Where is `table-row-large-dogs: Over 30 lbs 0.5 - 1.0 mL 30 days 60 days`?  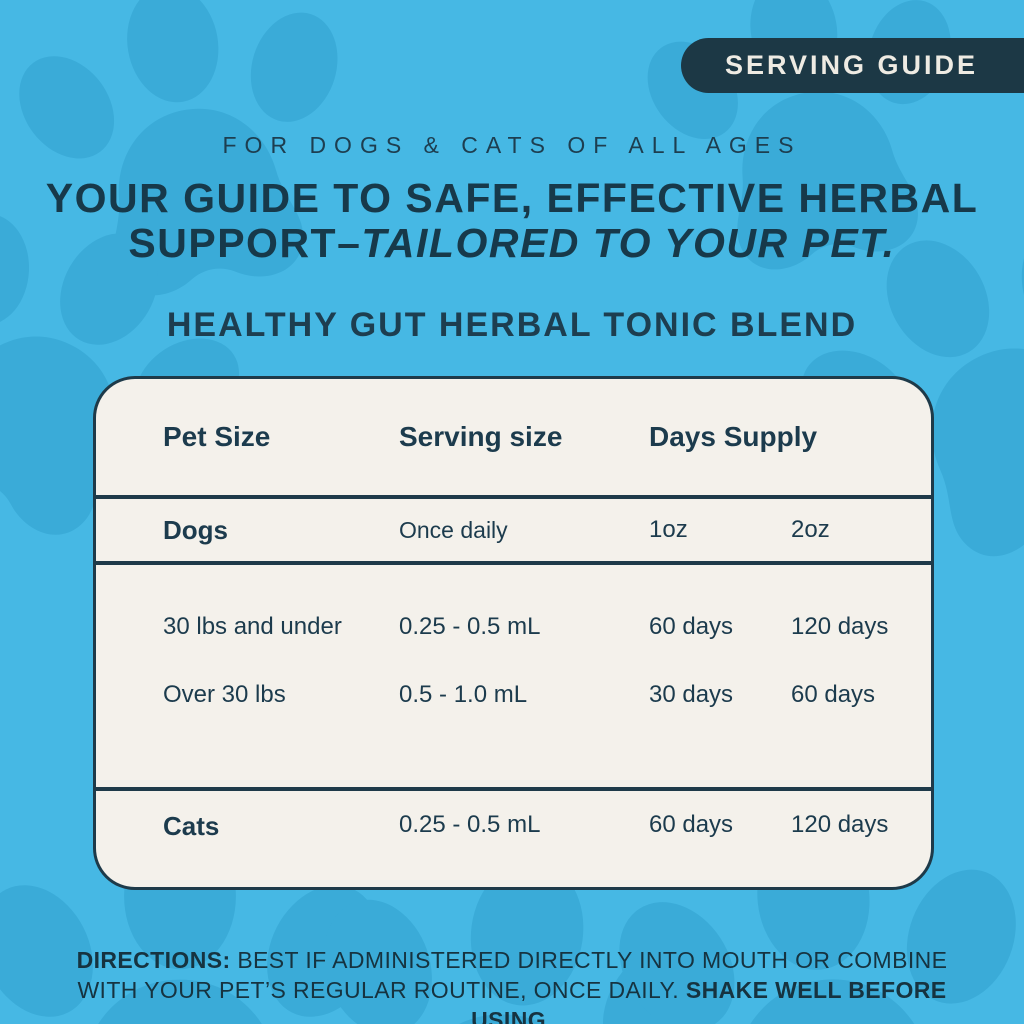
table-row-large-dogs: Over 30 lbs 0.5 - 1.0 mL 30 days 60 days is located at coordinates (513, 695).